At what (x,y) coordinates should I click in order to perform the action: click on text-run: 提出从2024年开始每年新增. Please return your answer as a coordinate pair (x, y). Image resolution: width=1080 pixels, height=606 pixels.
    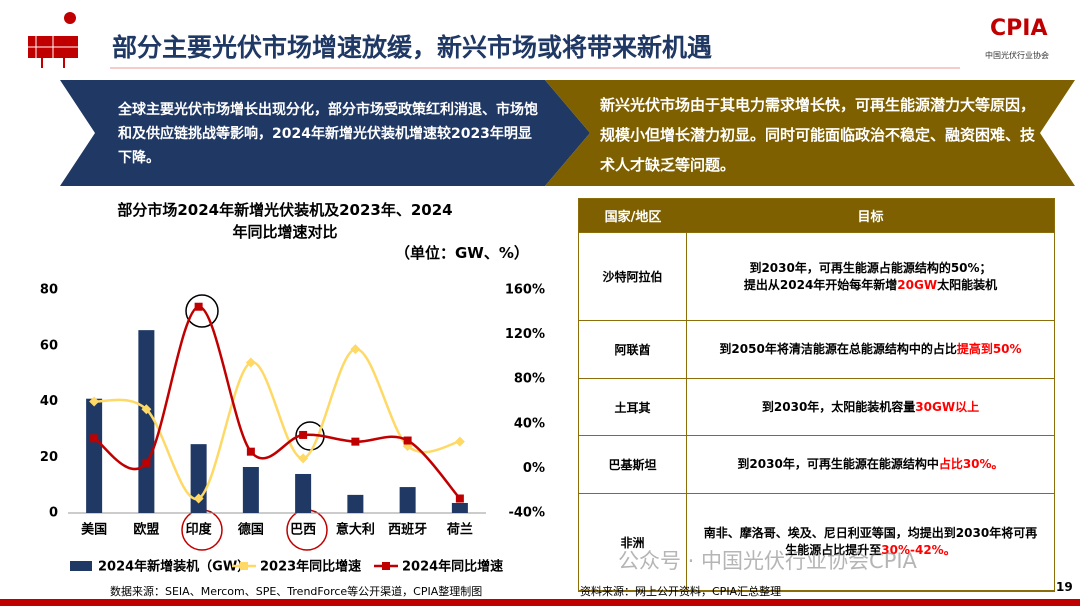
    Looking at the image, I should click on (820, 284).